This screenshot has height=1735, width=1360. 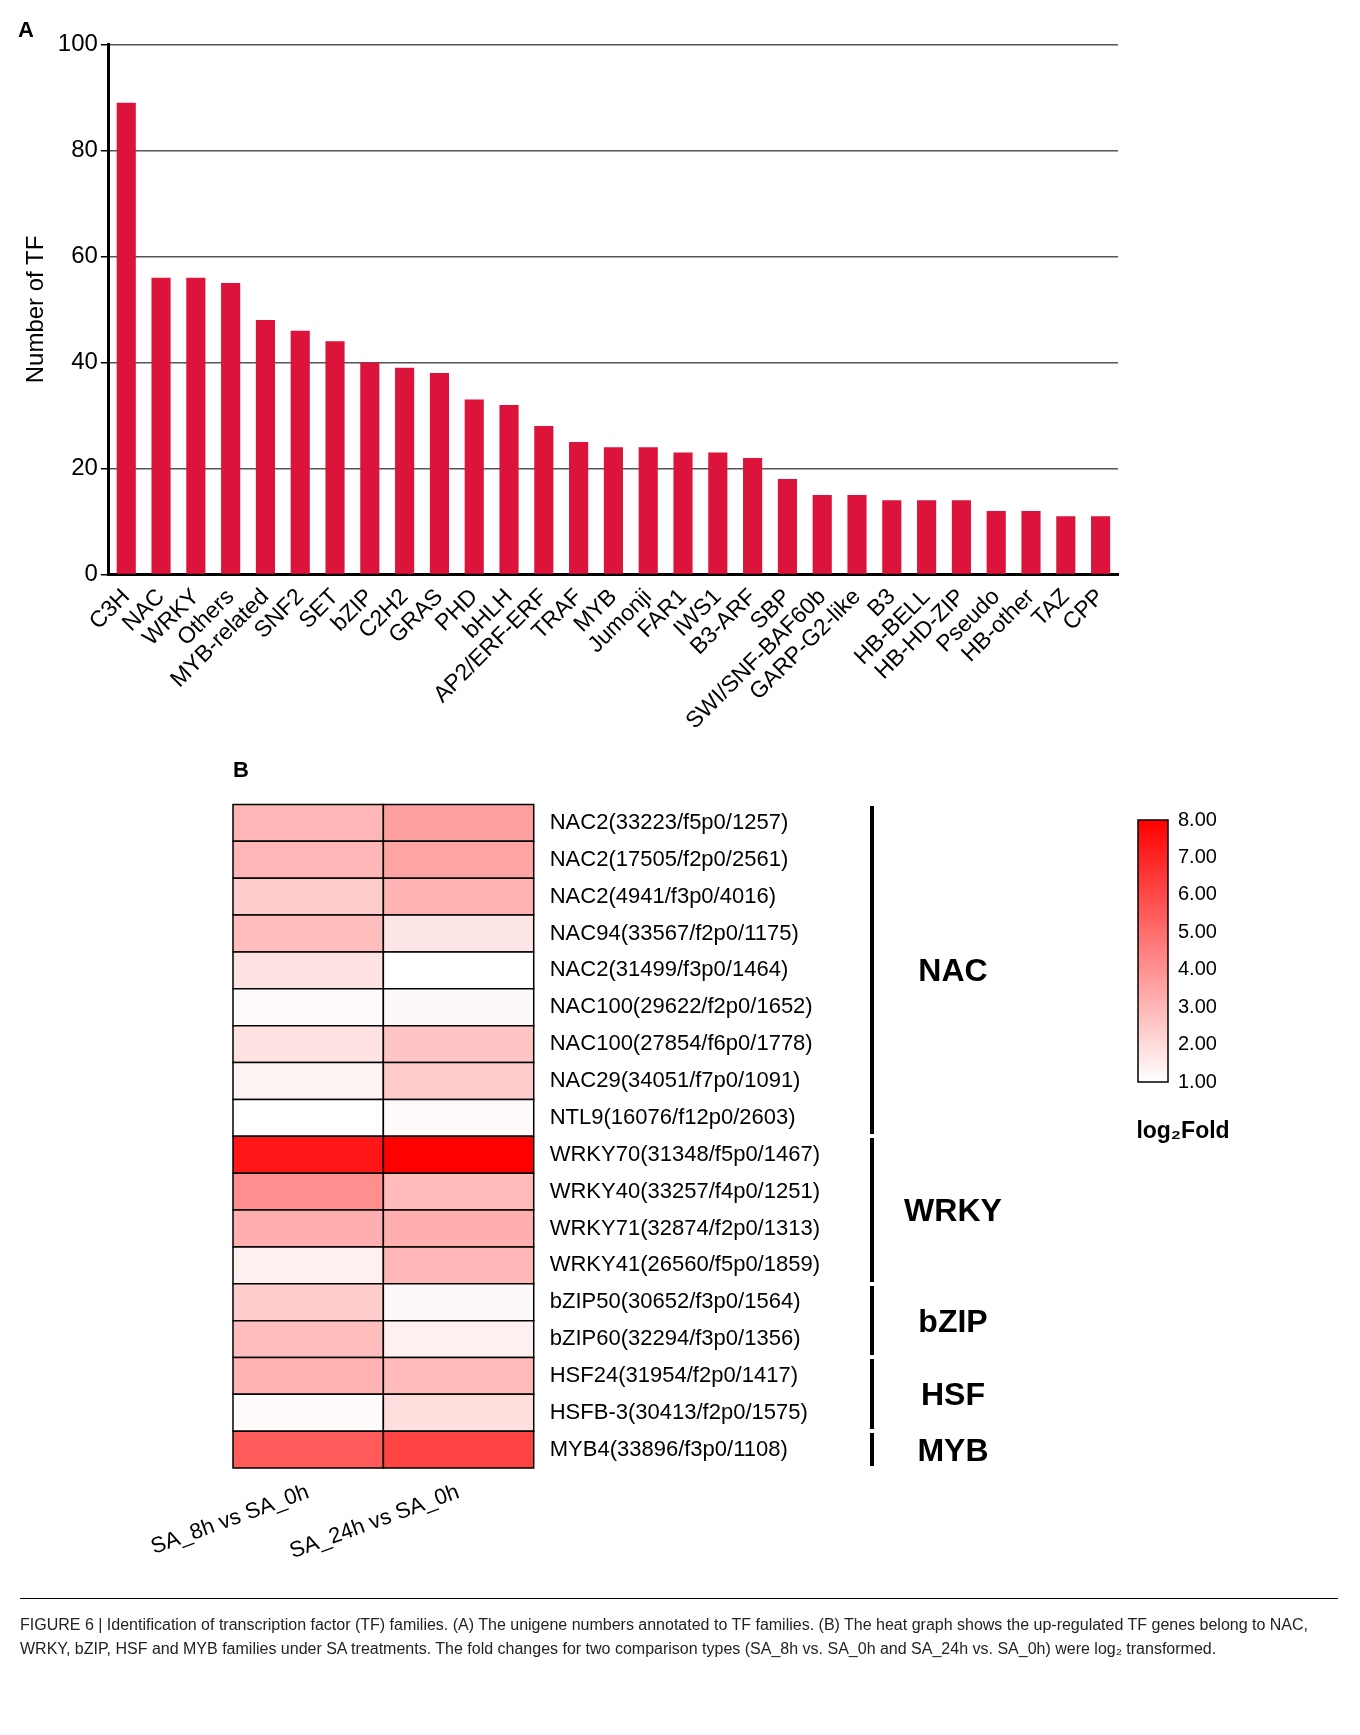 What do you see at coordinates (84, 149) in the screenshot?
I see `y-tick-label: 80` at bounding box center [84, 149].